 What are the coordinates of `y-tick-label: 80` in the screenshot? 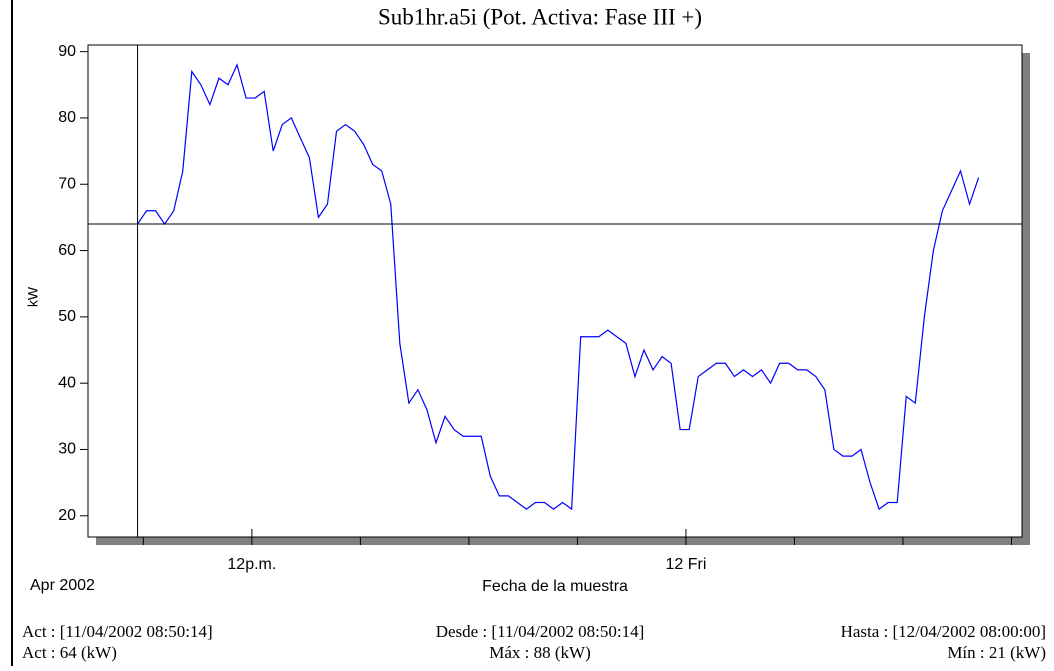 It's located at (67, 117).